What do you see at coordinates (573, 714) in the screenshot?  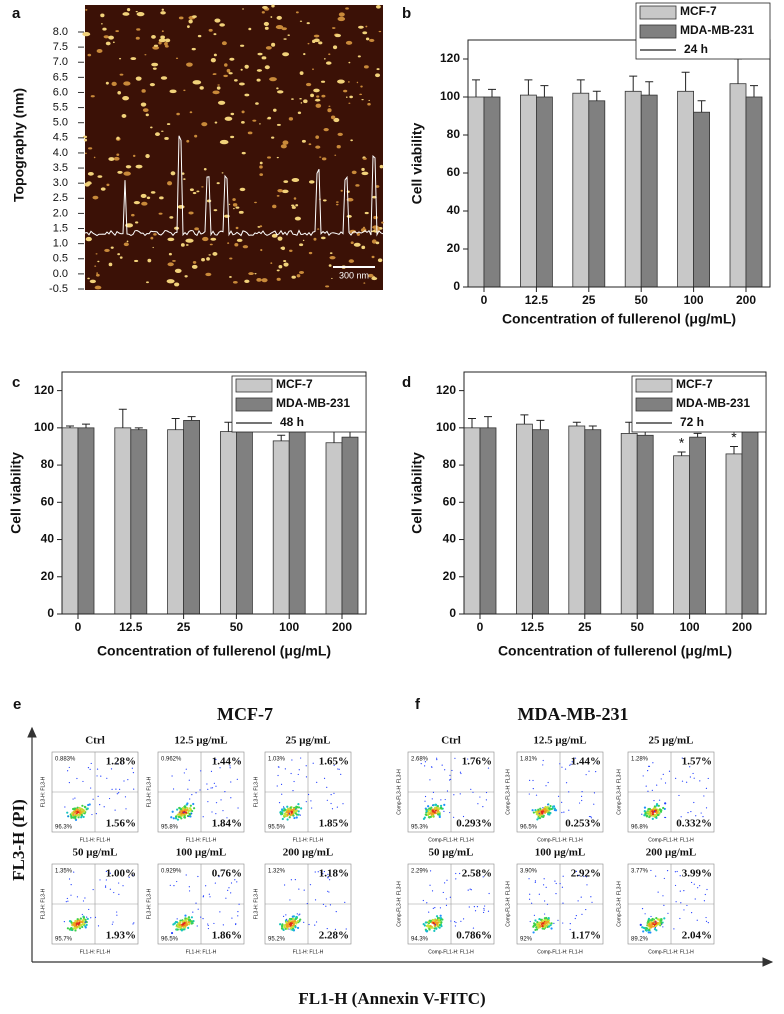 I see `group-title: MDA-MB-231` at bounding box center [573, 714].